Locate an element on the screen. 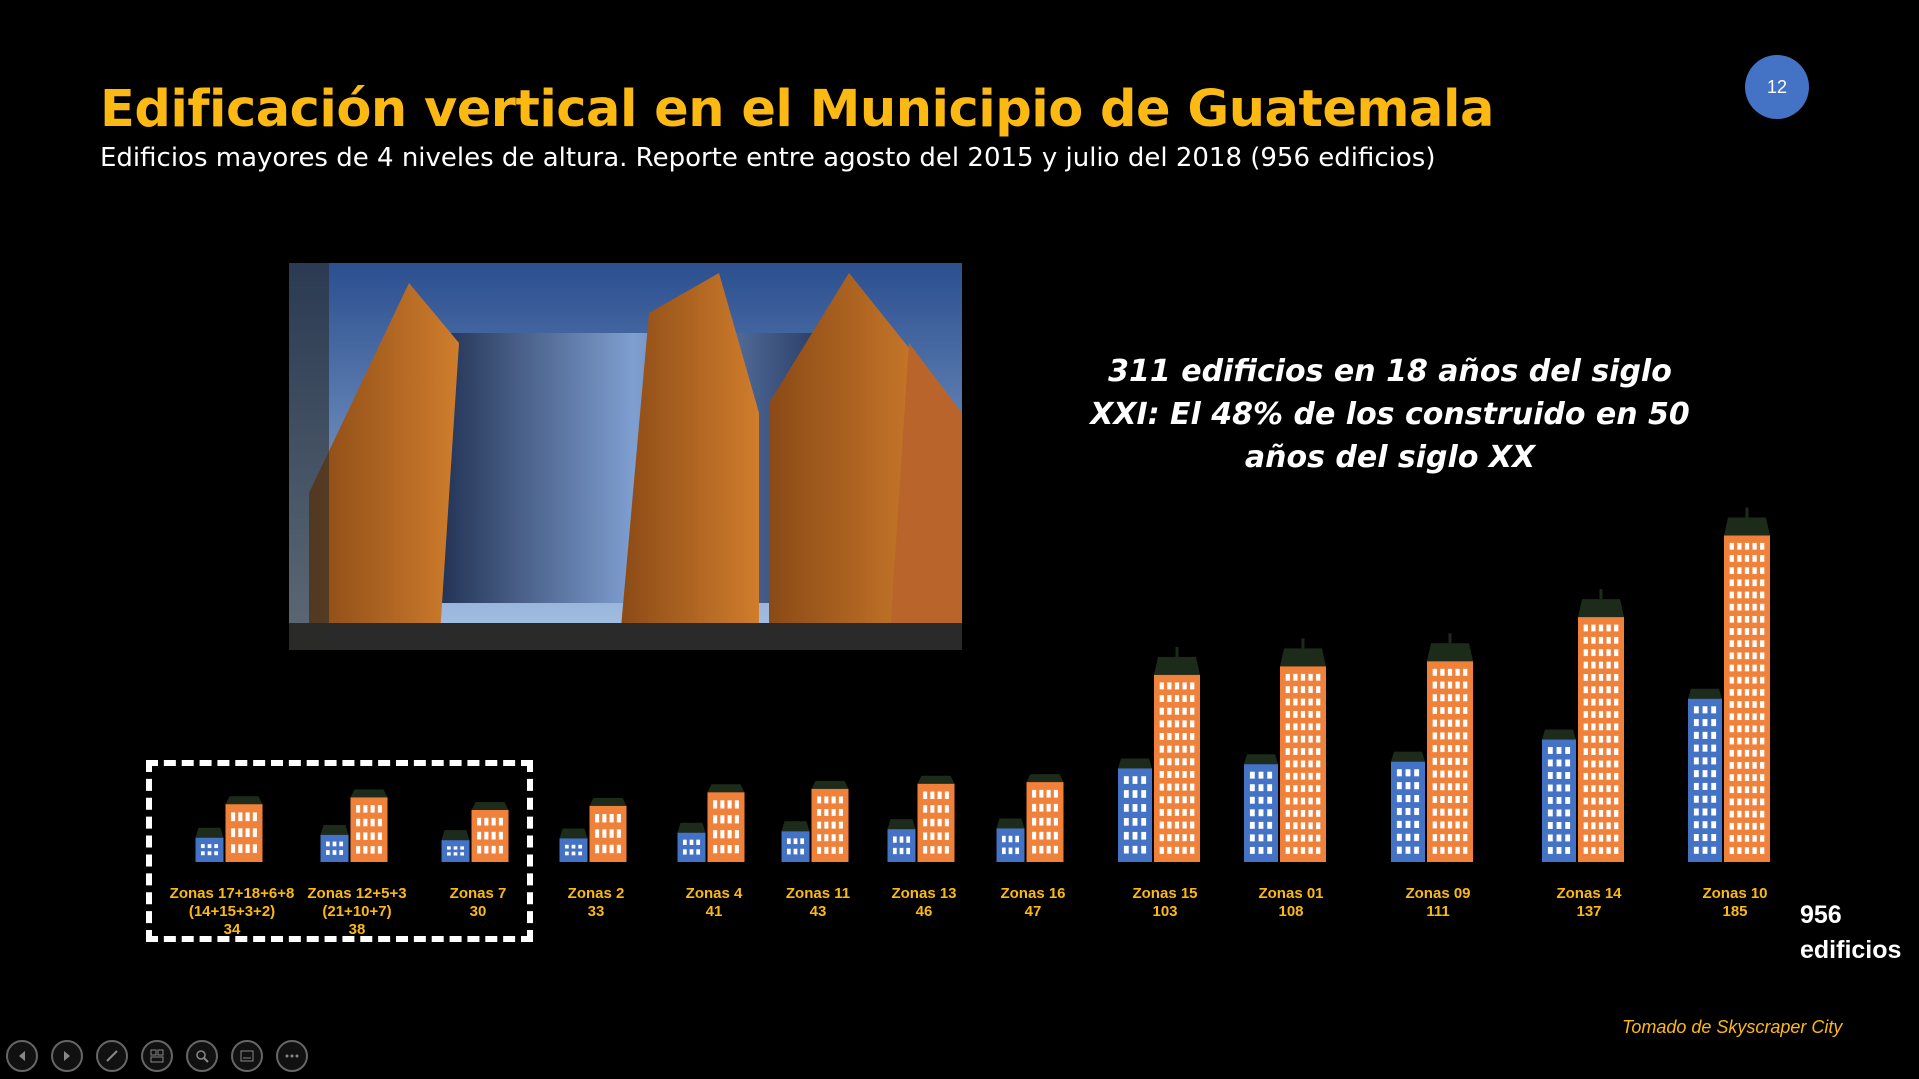 The image size is (1919, 1079). next-icon is located at coordinates (67, 1056).